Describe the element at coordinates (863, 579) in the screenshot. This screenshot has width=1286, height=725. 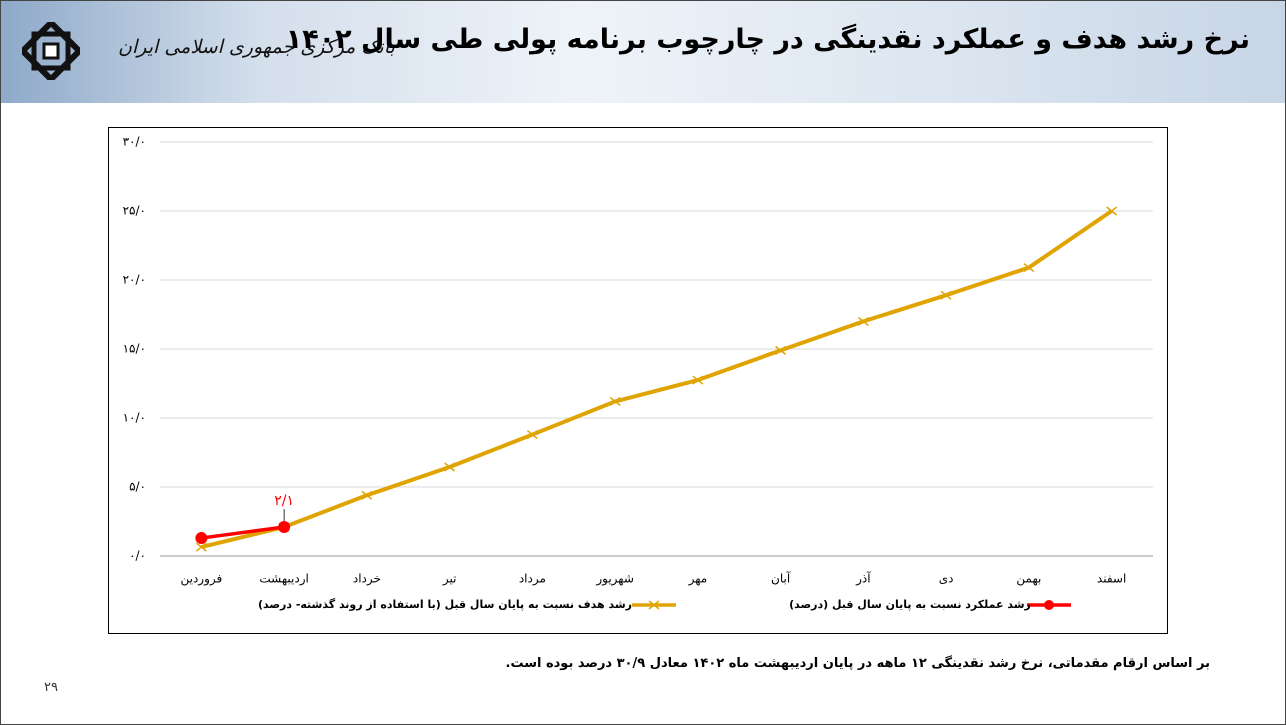
I see `x-tick-label: آذر` at that location.